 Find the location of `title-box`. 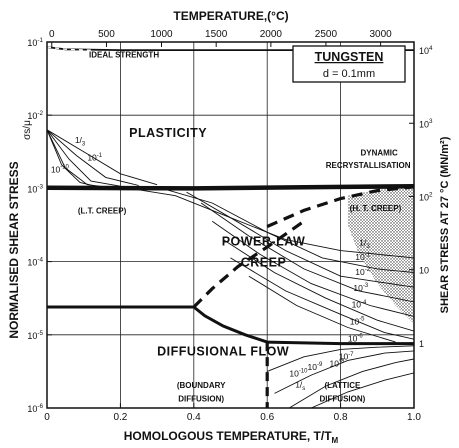

title-box is located at coordinates (349, 64).